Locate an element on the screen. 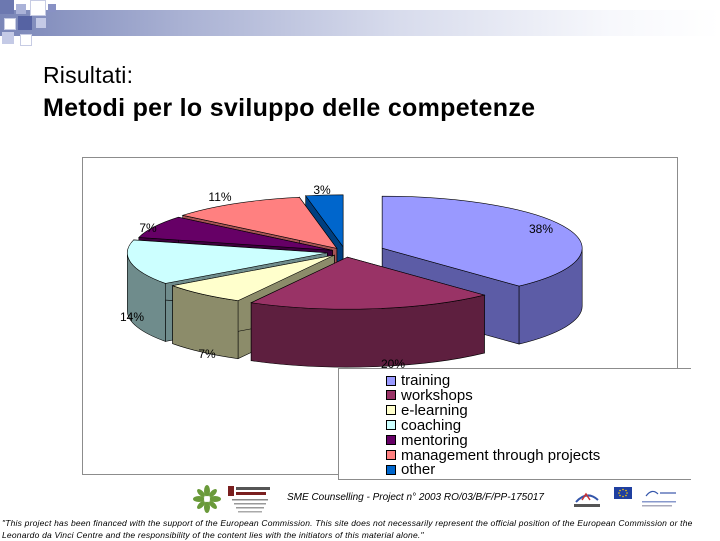  legend-item-e-learning: e-learning is located at coordinates (427, 410).